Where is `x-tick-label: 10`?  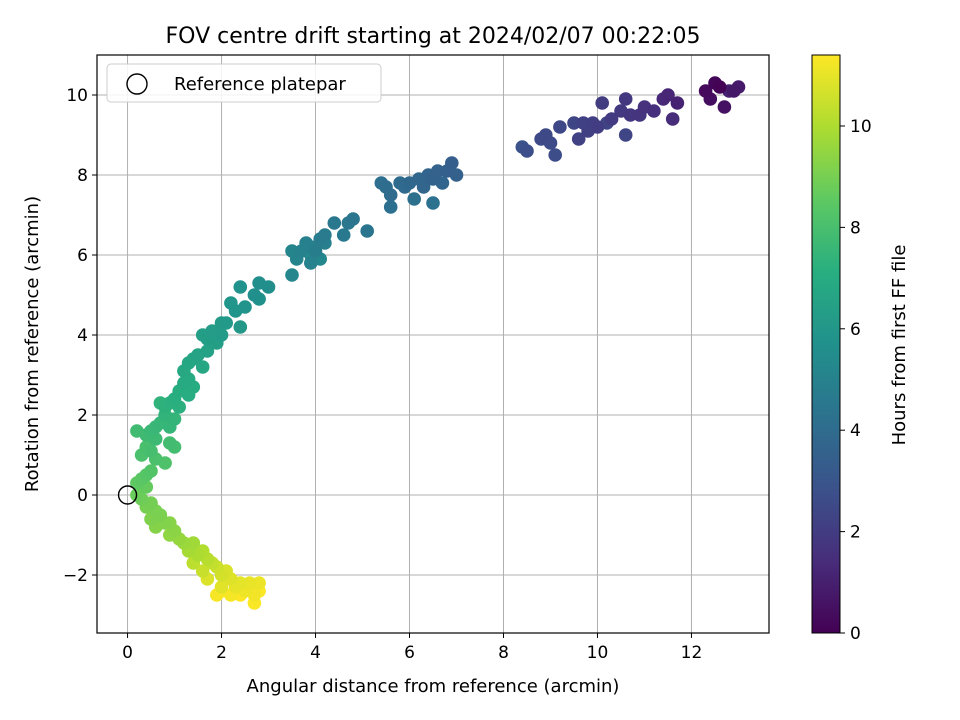 x-tick-label: 10 is located at coordinates (598, 653).